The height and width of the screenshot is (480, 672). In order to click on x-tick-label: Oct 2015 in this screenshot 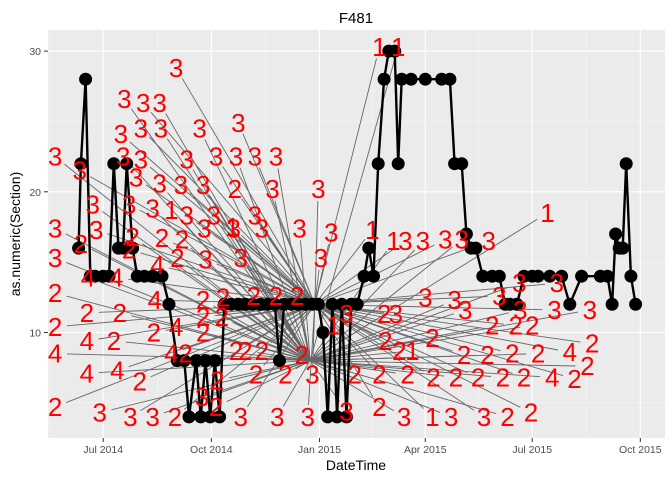, I will do `click(640, 450)`.